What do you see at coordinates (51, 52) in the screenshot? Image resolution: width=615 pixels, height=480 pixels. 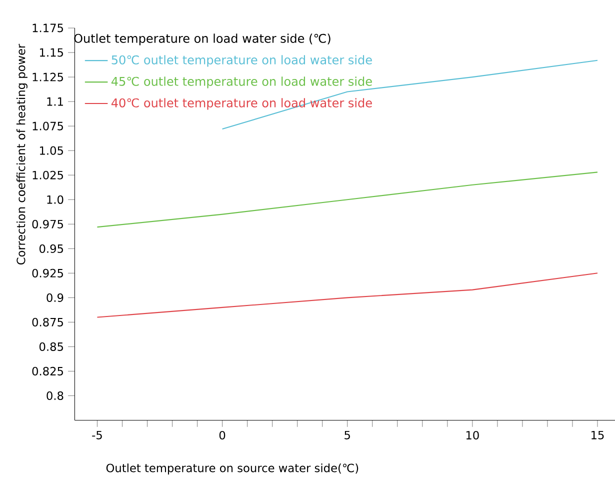 I see `y-tick-label: 1.15` at bounding box center [51, 52].